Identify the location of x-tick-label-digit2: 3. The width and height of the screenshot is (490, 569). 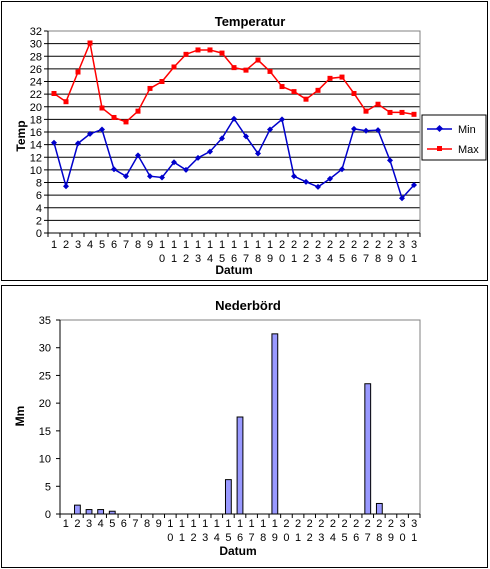
(205, 538).